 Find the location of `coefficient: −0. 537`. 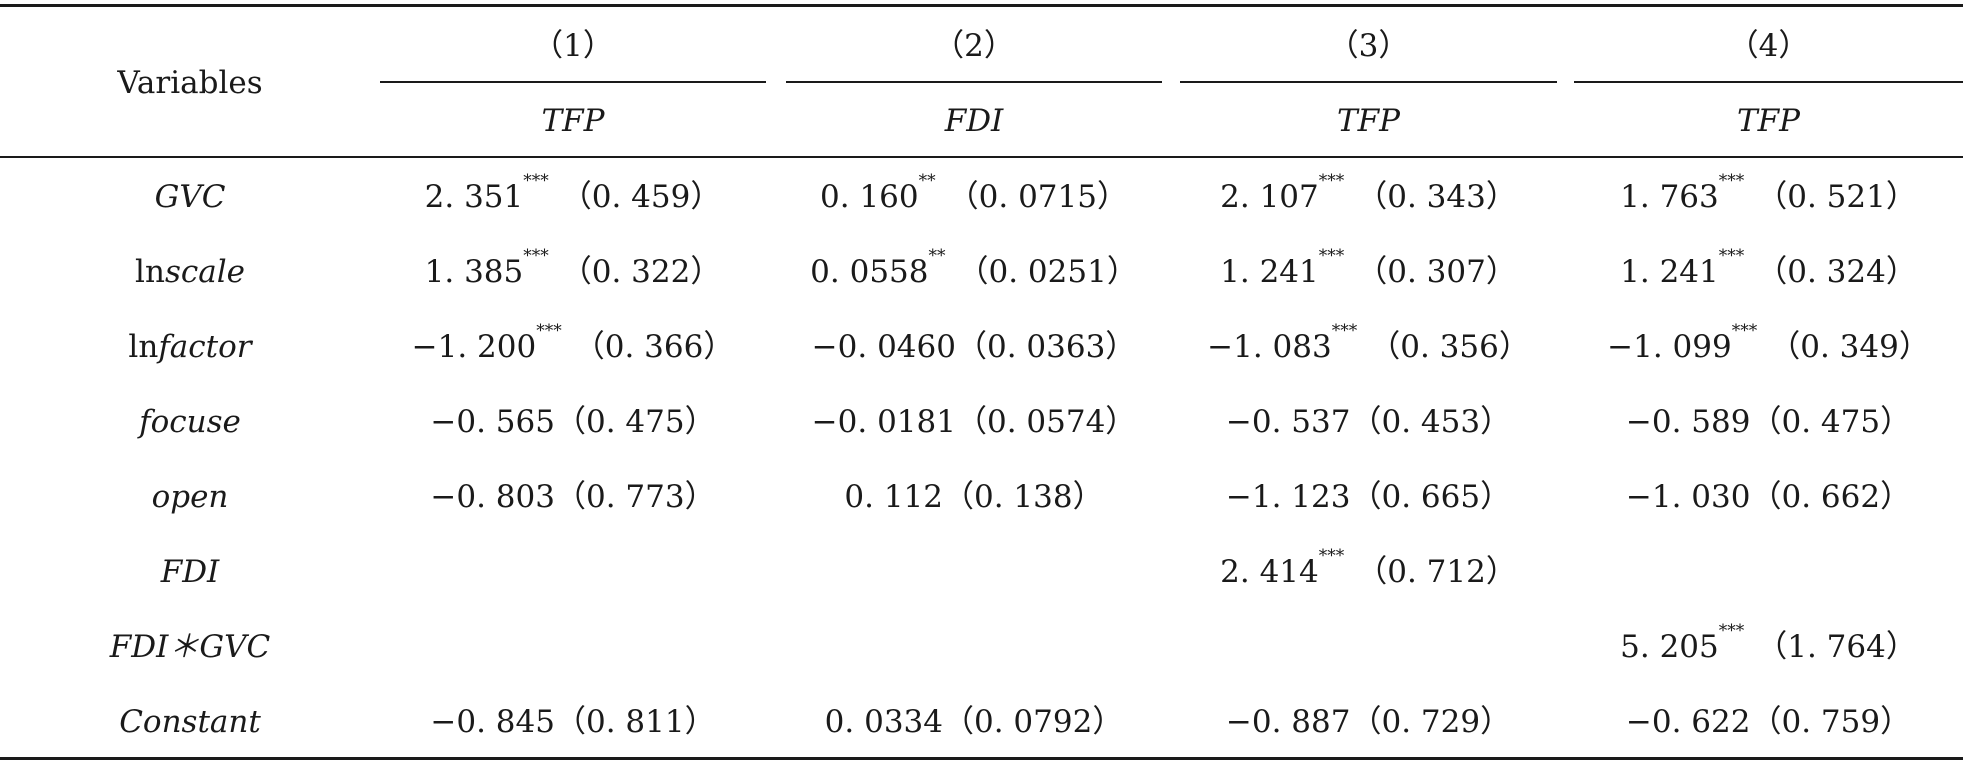

coefficient: −0. 537 is located at coordinates (1288, 422).